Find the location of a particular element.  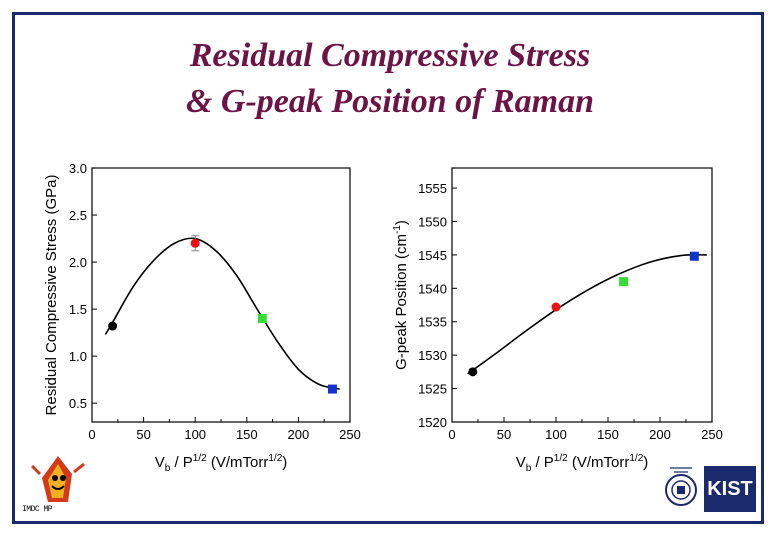

y-tick-label: 1540 is located at coordinates (432, 288).